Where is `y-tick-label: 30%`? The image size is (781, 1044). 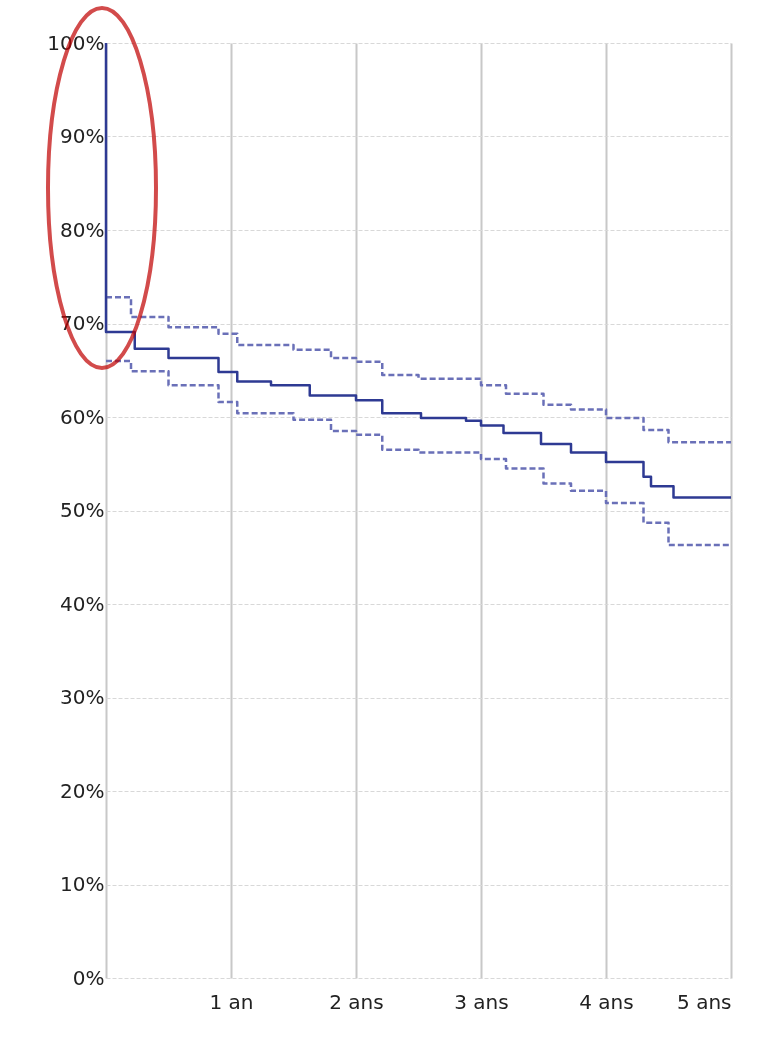 y-tick-label: 30% is located at coordinates (82, 697).